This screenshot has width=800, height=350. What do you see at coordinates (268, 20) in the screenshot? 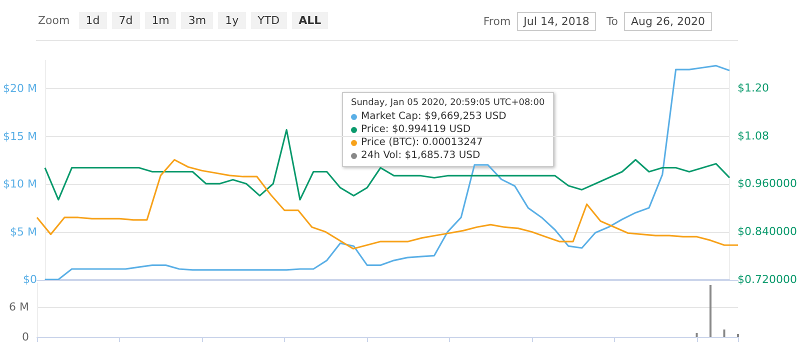
I see `text: YTD` at bounding box center [268, 20].